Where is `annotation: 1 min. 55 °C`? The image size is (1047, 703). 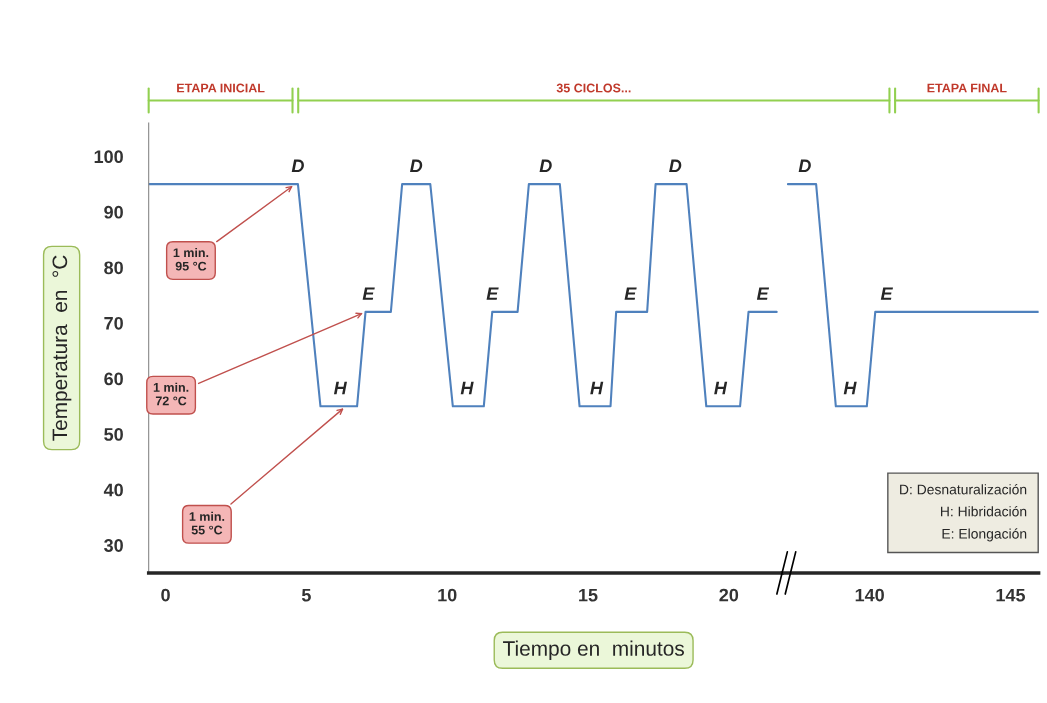
annotation: 1 min. 55 °C is located at coordinates (207, 523).